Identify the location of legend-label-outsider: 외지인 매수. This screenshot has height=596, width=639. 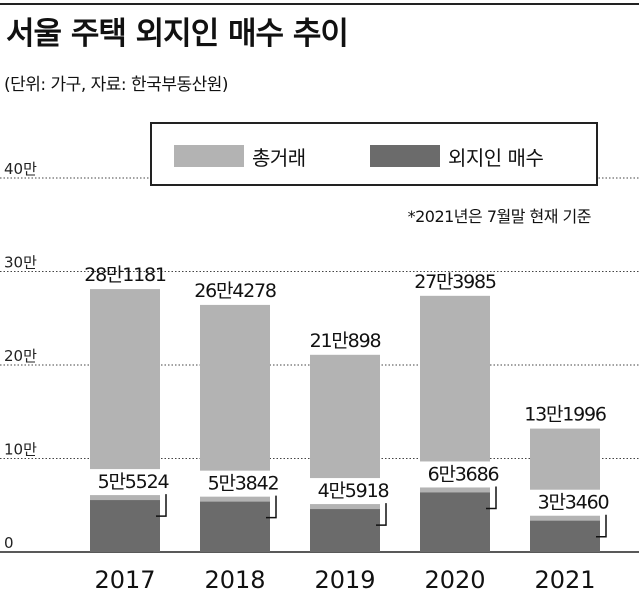
(496, 157).